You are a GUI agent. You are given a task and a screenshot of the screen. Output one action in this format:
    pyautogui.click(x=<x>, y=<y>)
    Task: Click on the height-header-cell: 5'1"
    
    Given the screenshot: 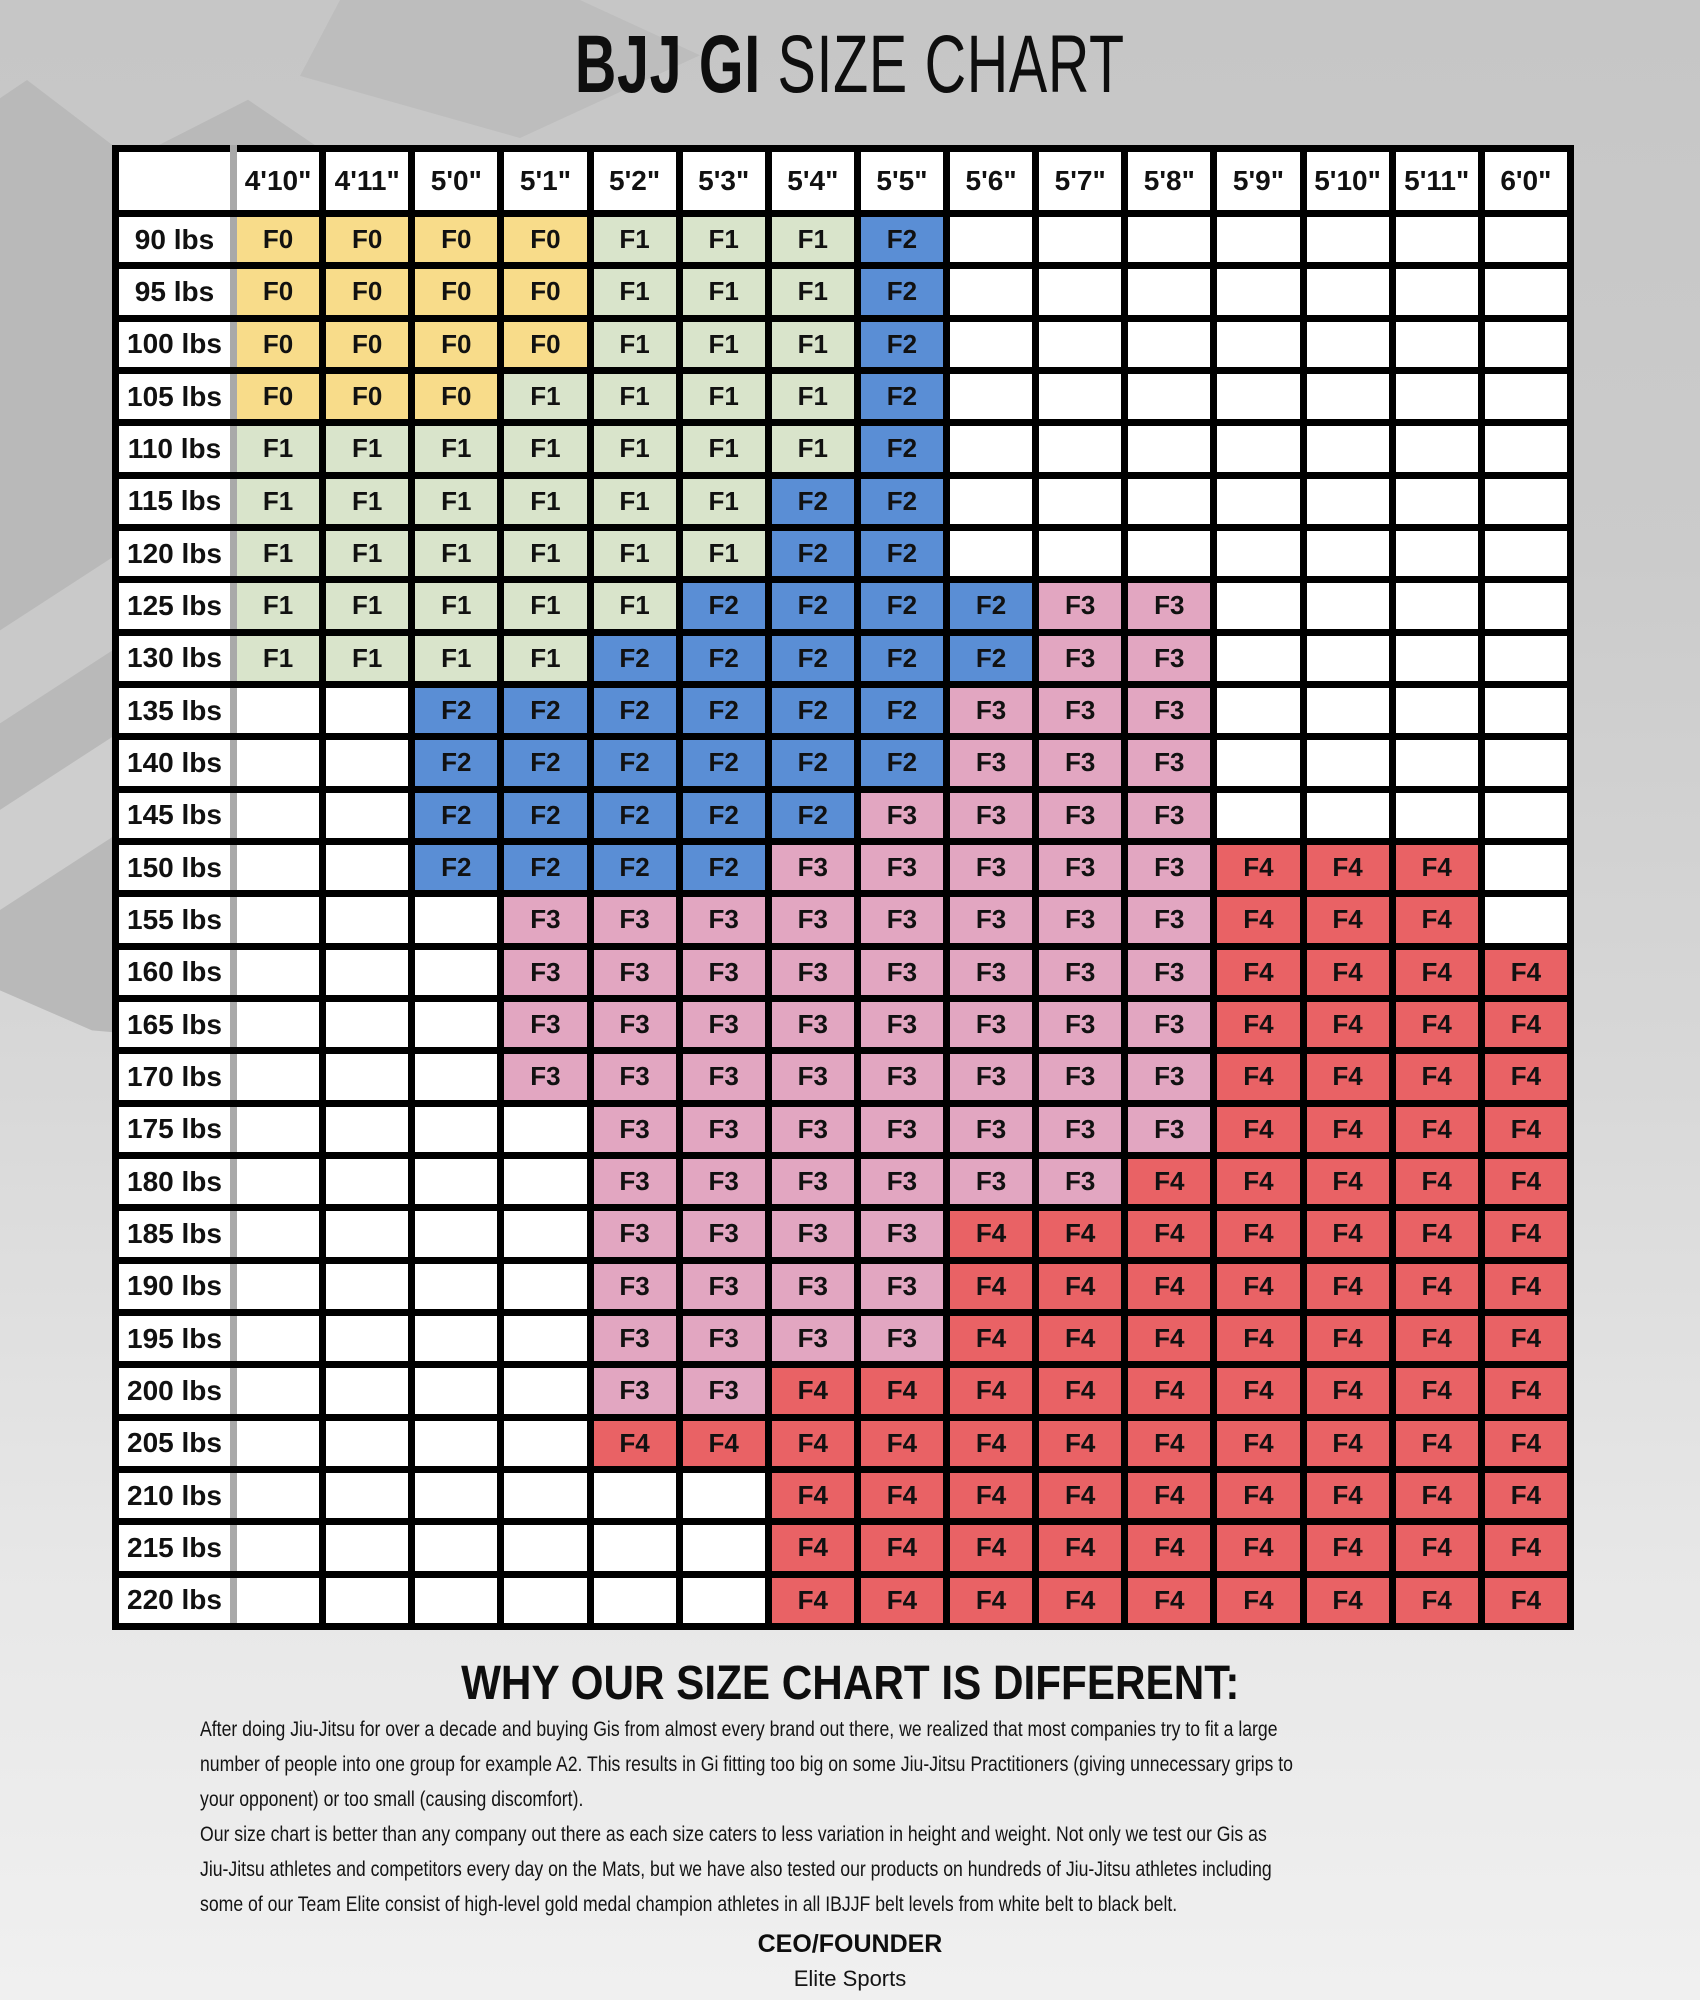 What is the action you would take?
    pyautogui.click(x=545, y=181)
    